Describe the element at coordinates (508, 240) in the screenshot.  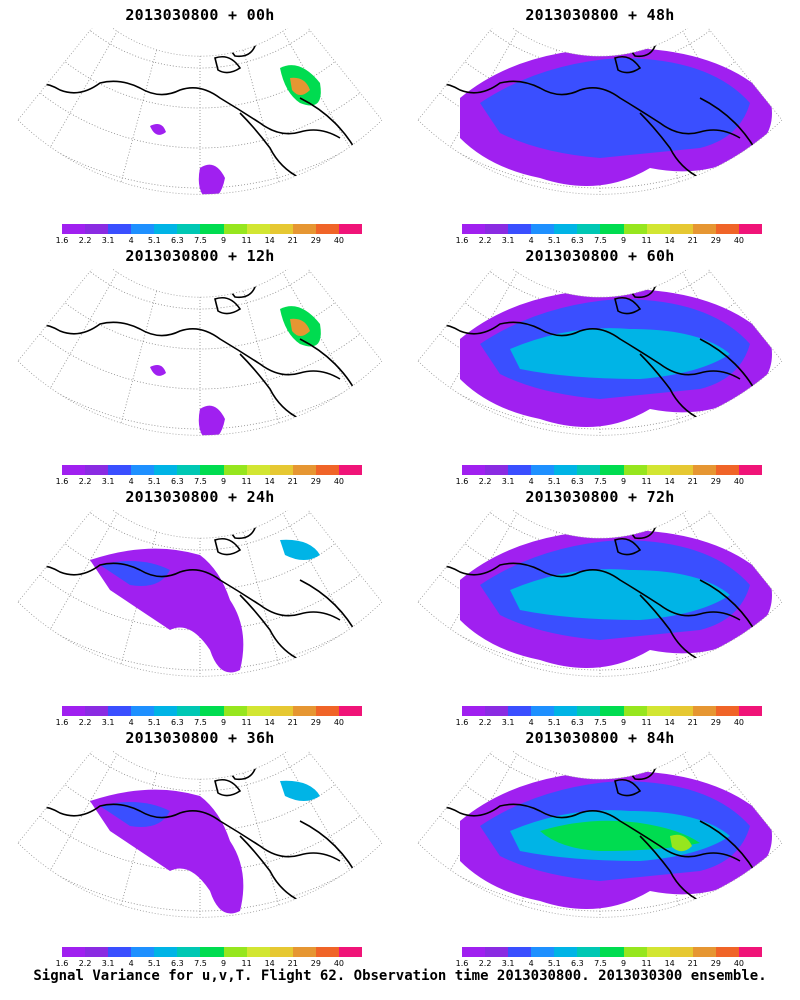
I see `colorbar-tick-label: 3.1` at that location.